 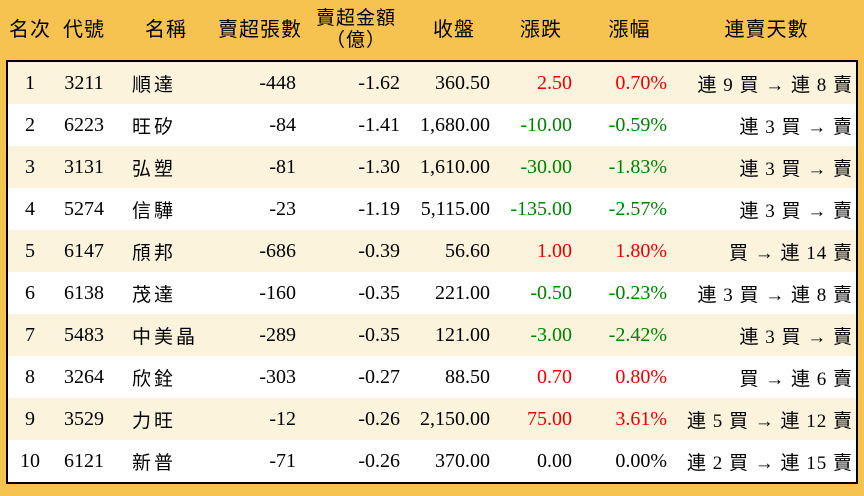 What do you see at coordinates (462, 82) in the screenshot?
I see `cell-close-price: 360.50` at bounding box center [462, 82].